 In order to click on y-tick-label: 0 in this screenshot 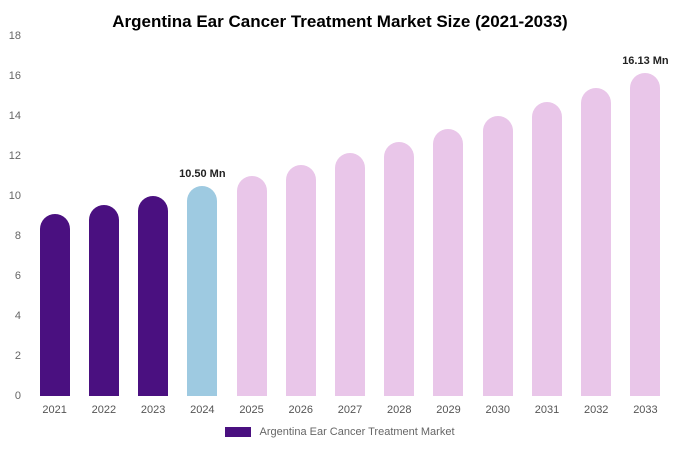, I will do `click(17, 396)`.